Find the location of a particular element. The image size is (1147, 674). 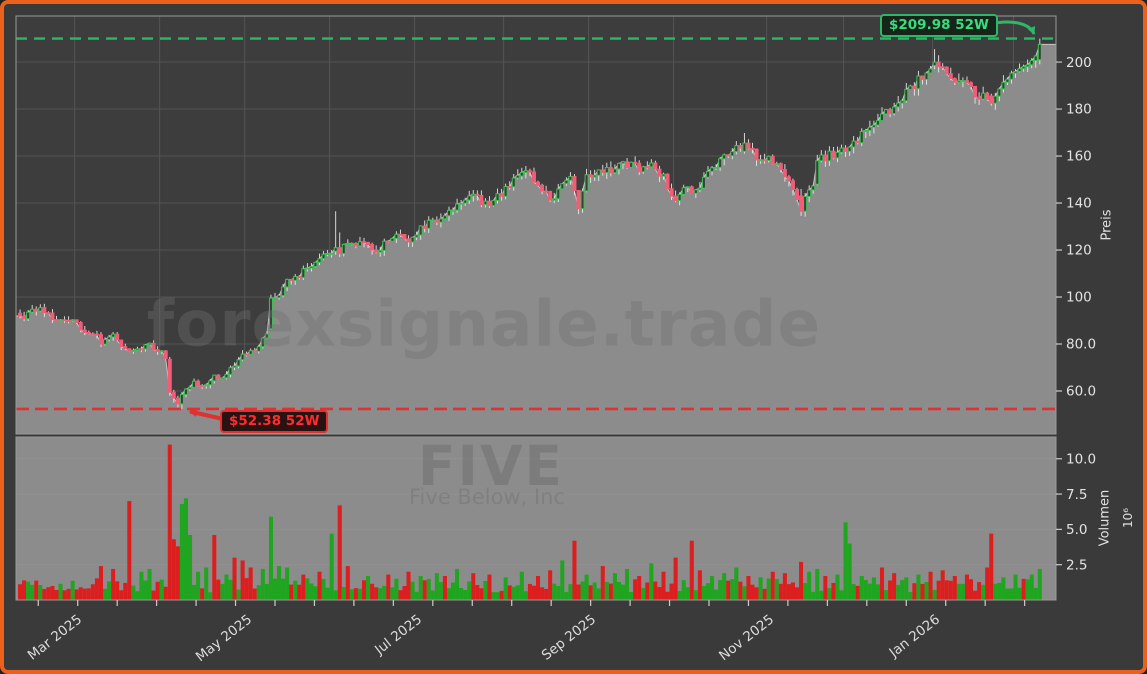

volume-tick-label: 7.5 is located at coordinates (1076, 495).